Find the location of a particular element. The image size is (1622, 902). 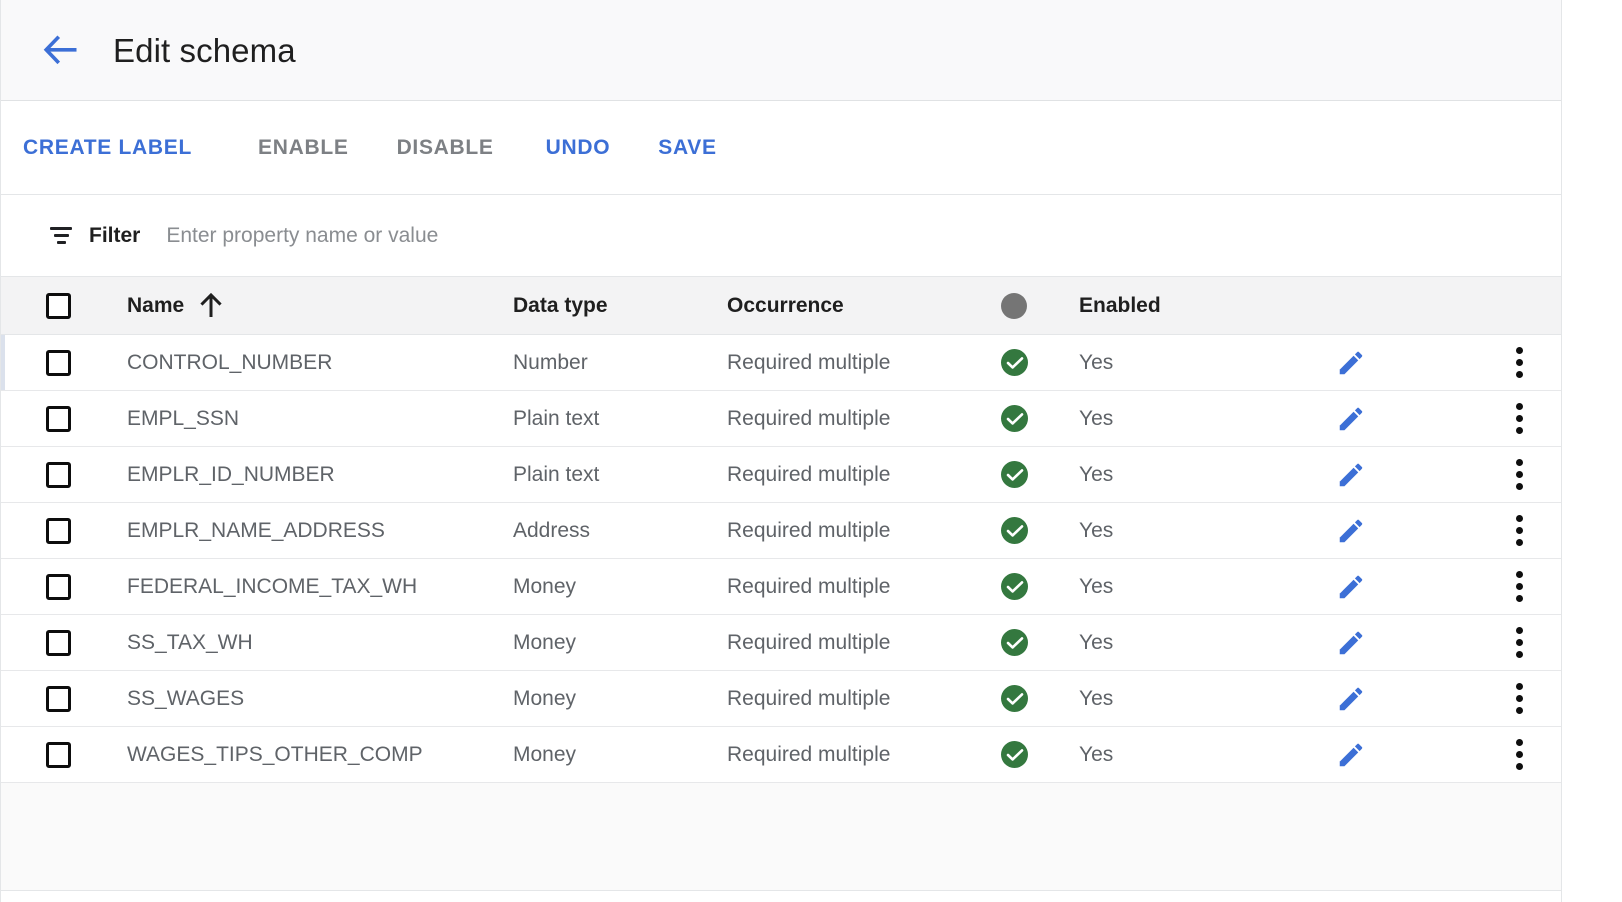

undo-button: UNDO is located at coordinates (578, 147).